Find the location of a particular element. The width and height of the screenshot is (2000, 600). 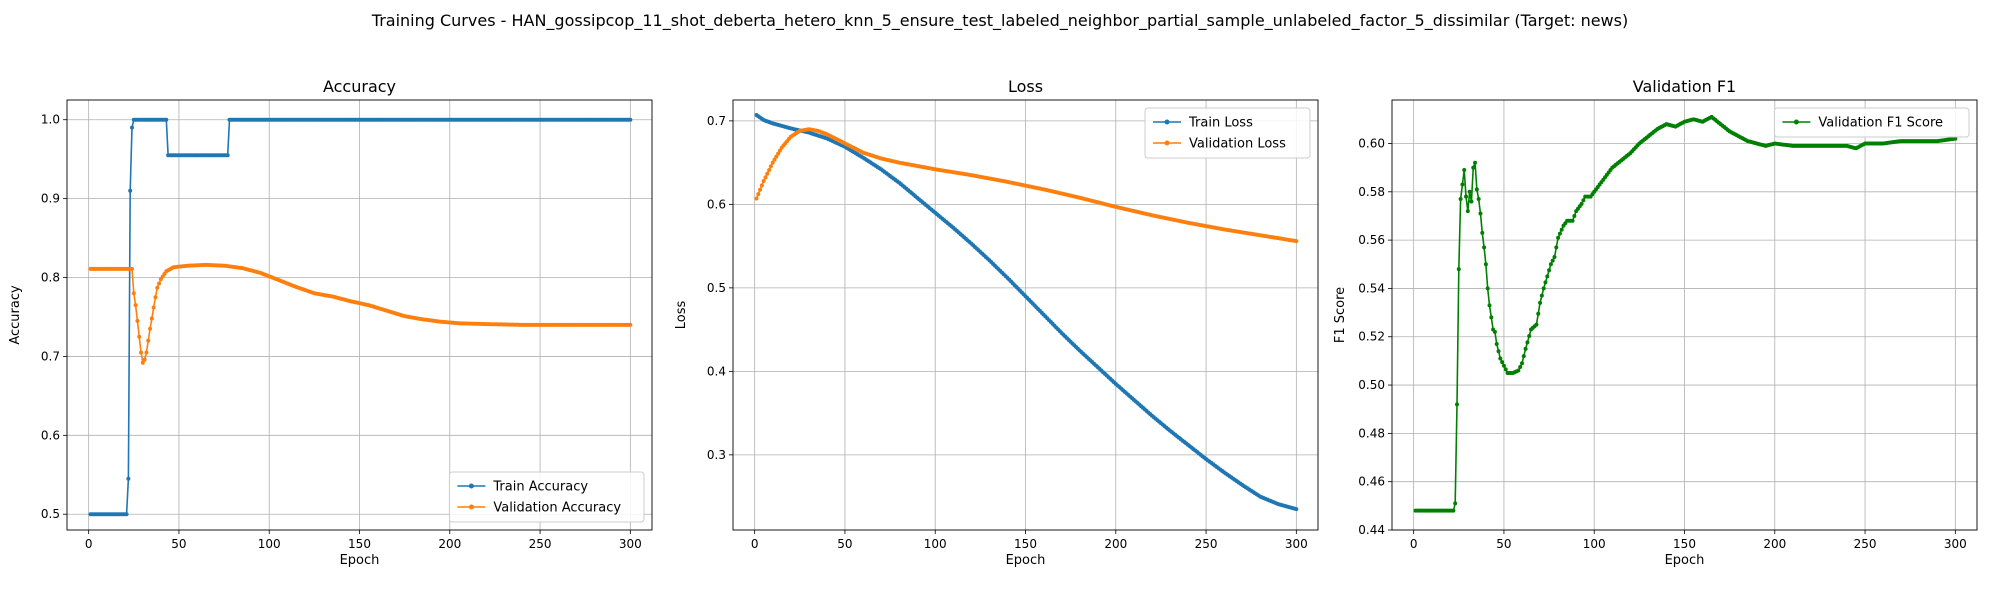

loss-legend-box is located at coordinates (1227, 133).